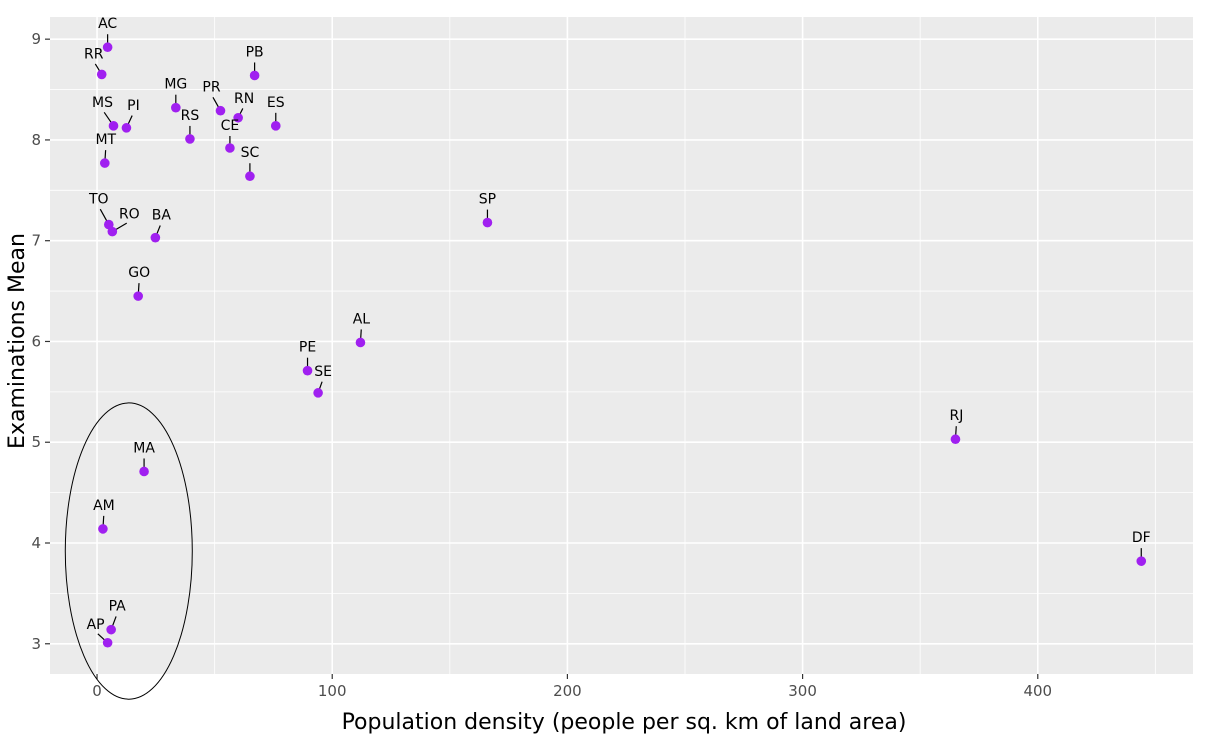 This screenshot has width=1216, height=742. What do you see at coordinates (36, 39) in the screenshot?
I see `y-tick-label: 9` at bounding box center [36, 39].